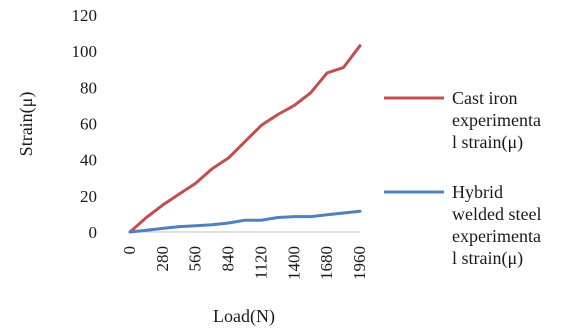  I want to click on y-tick-label: 60, so click(88, 124).